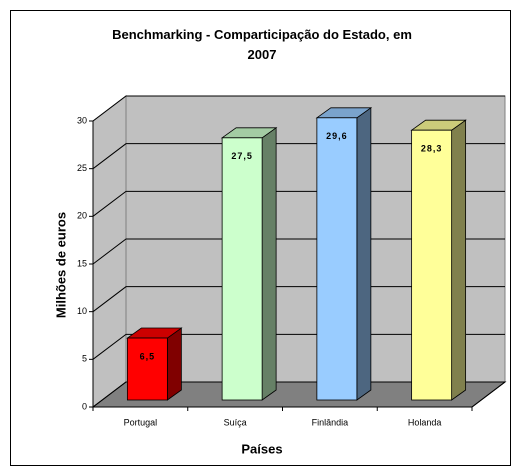 Image resolution: width=521 pixels, height=475 pixels. Describe the element at coordinates (82, 216) in the screenshot. I see `y-tick-label: 20` at that location.